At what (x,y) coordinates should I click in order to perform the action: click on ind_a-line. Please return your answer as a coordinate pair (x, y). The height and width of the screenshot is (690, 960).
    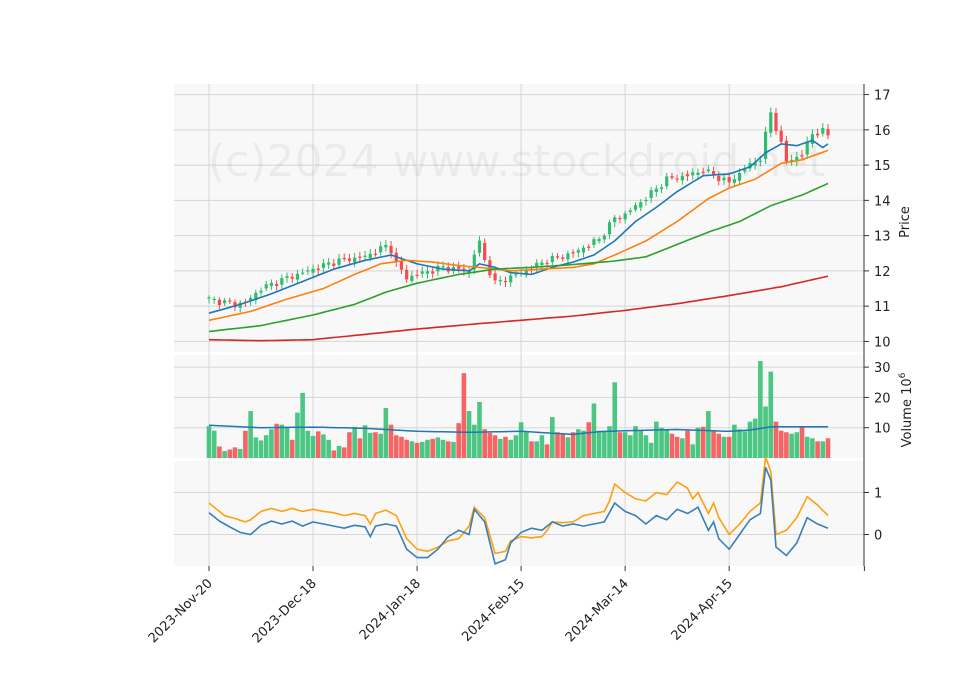
    Looking at the image, I should click on (518, 505).